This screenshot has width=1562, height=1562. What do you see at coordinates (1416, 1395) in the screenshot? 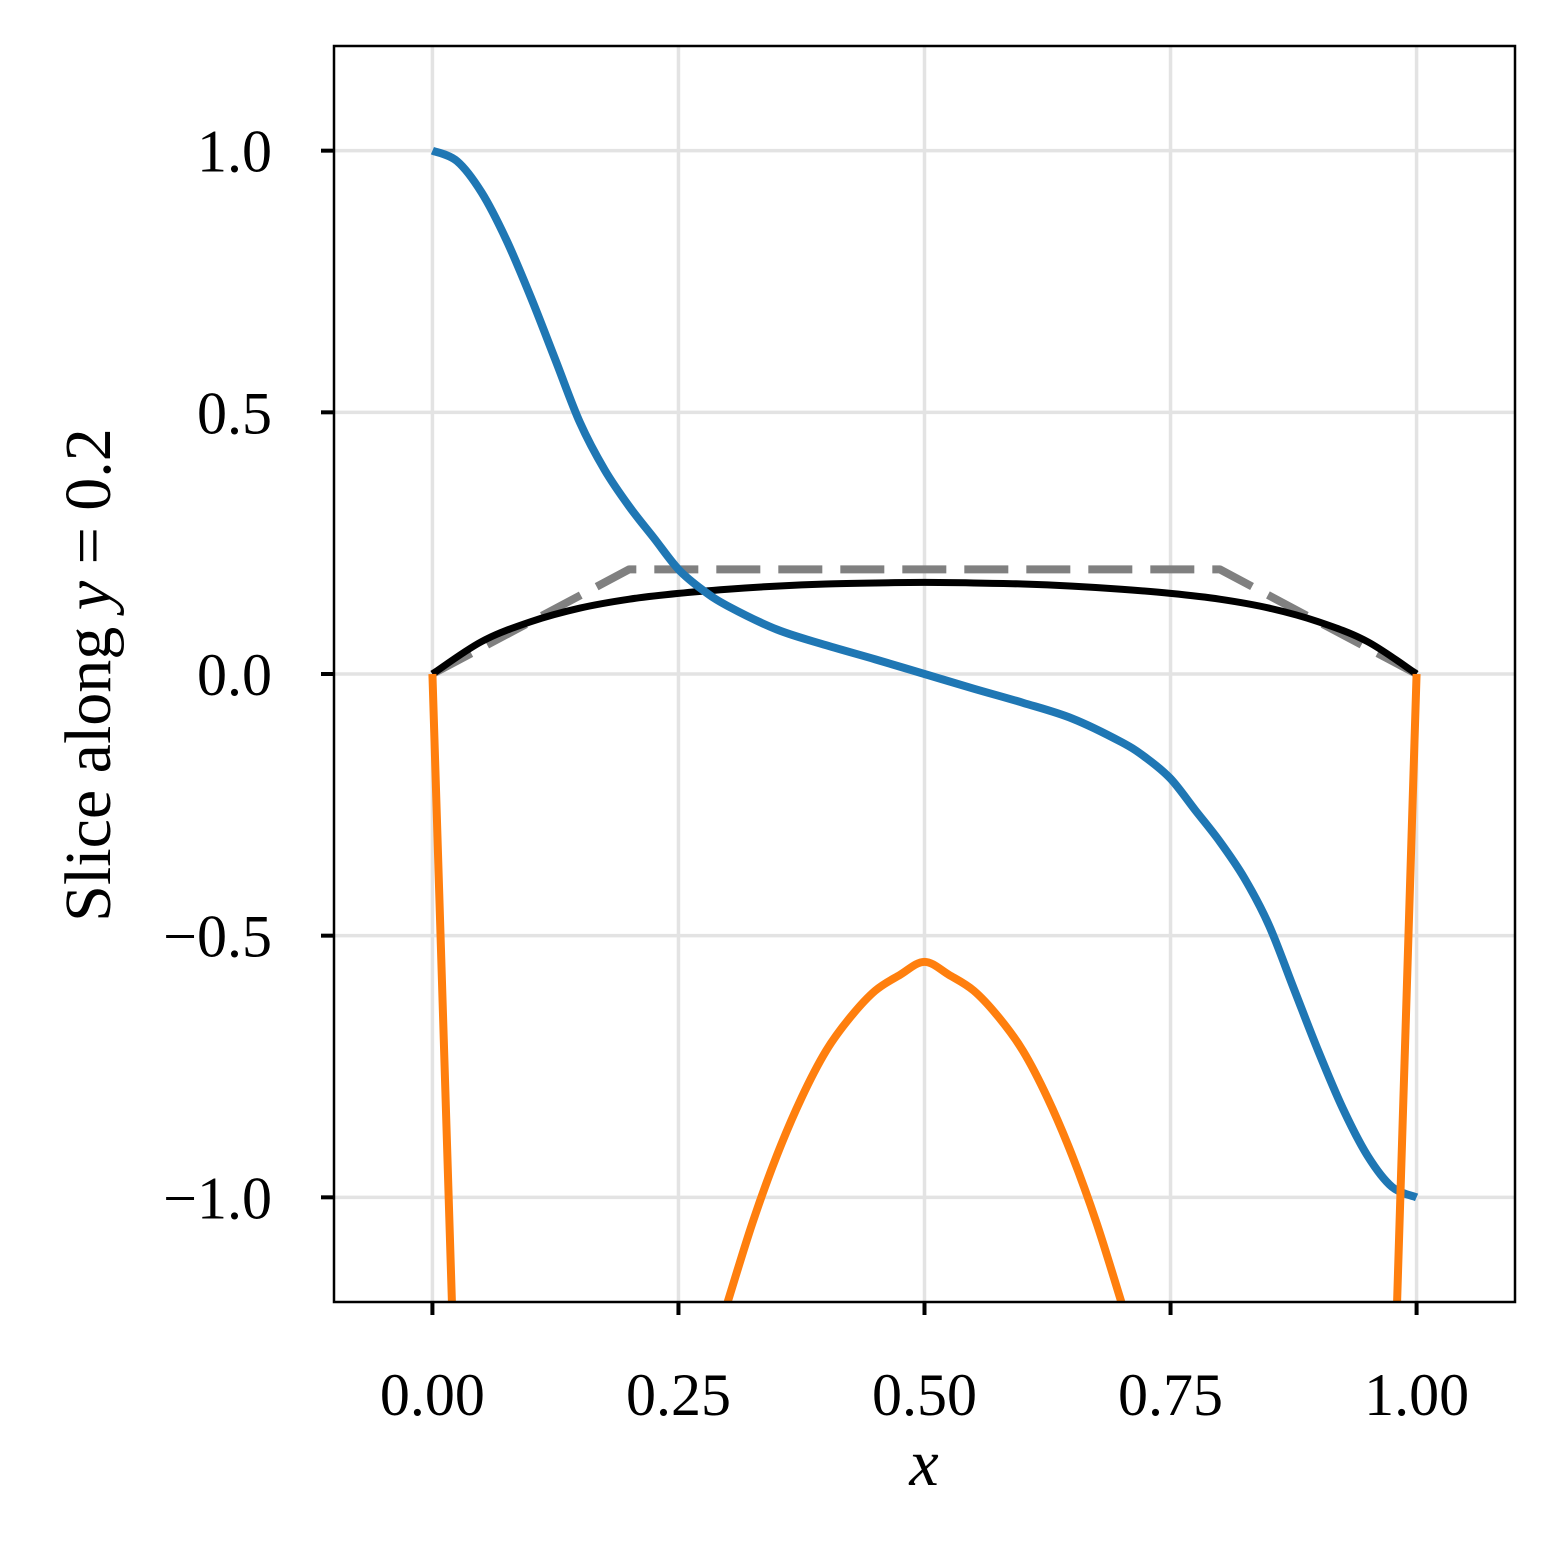
I see `x-tick-label: 1.00` at bounding box center [1416, 1395].